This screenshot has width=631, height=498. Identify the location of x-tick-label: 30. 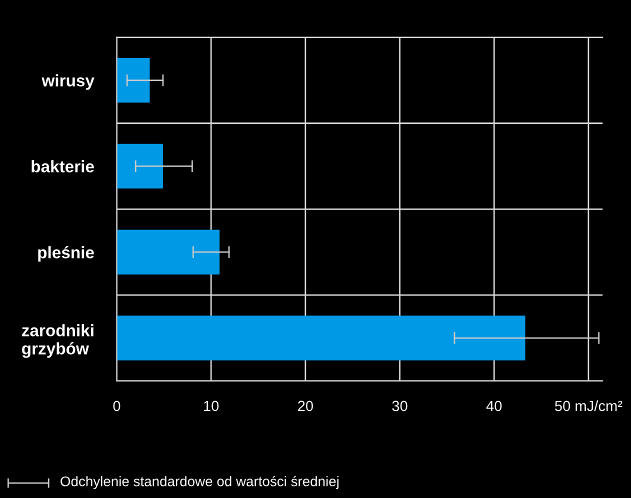
(400, 406).